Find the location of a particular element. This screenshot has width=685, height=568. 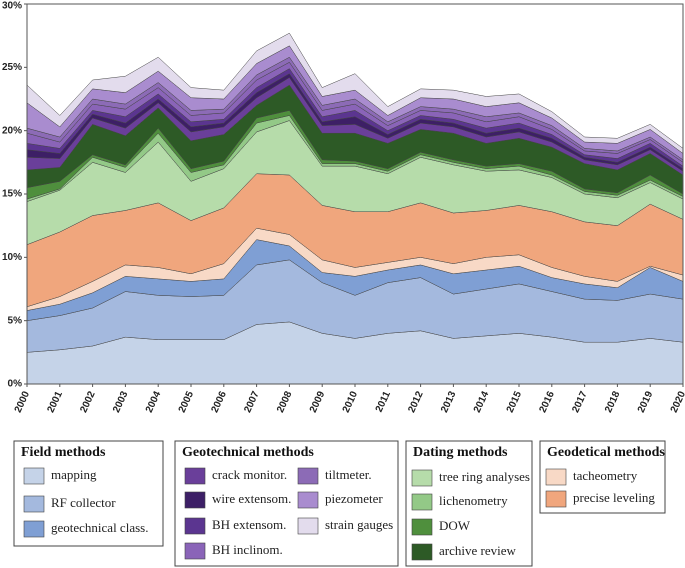

legend-label: wire extensom. is located at coordinates (251, 498).